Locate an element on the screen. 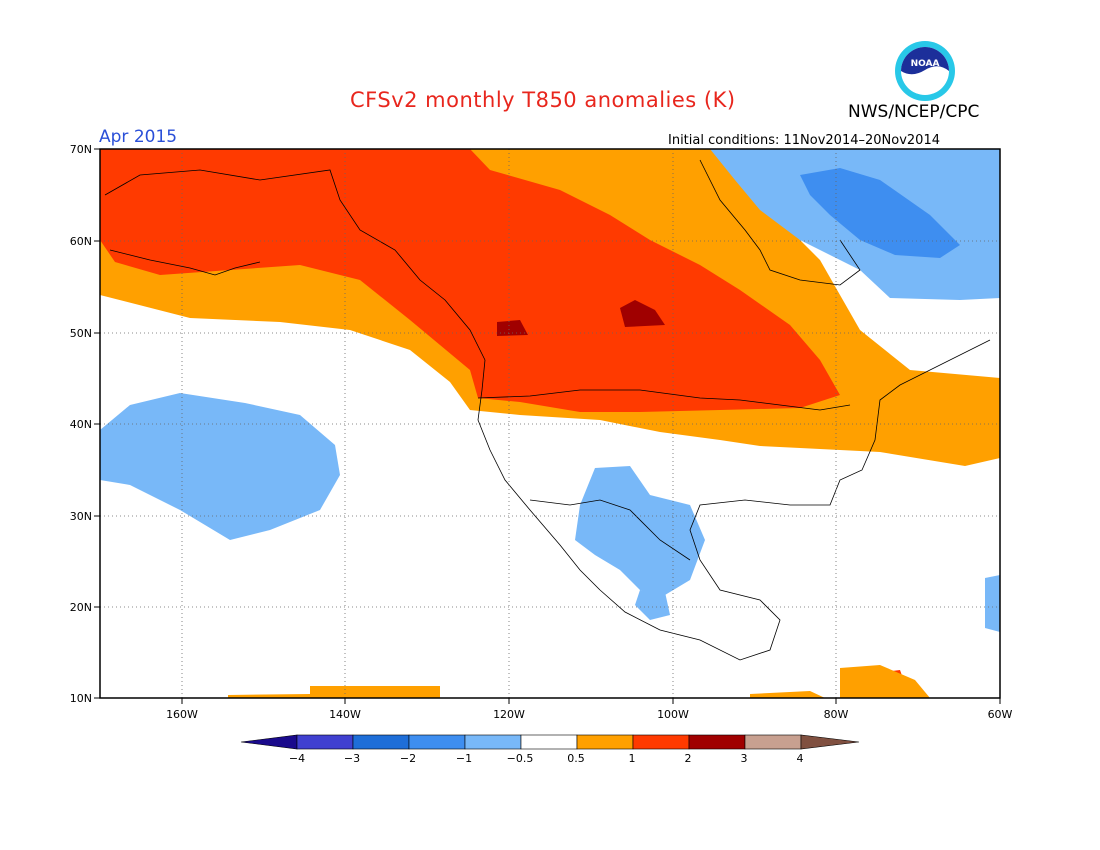  colorbar: −4 −3 −2 −1 −0.5 0.5 1 2 3 4 is located at coordinates (550, 749).